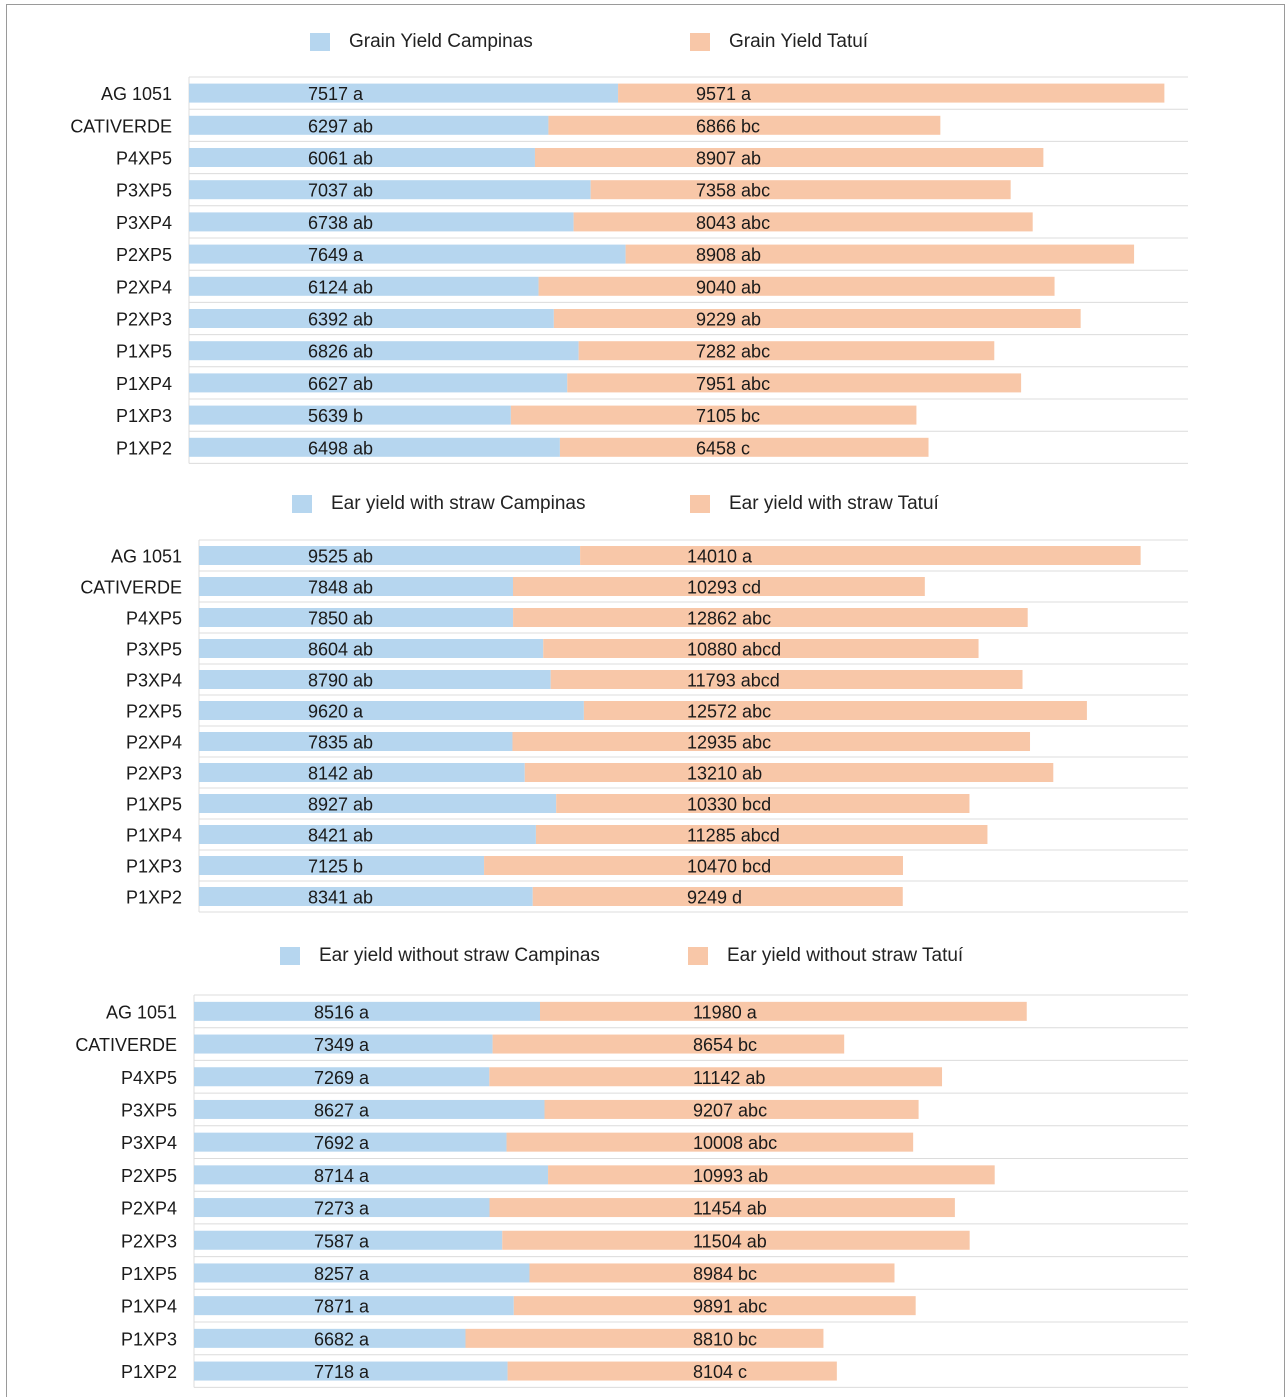 This screenshot has width=1287, height=1397. What do you see at coordinates (725, 1274) in the screenshot?
I see `data-label-tatui: 8984 bc` at bounding box center [725, 1274].